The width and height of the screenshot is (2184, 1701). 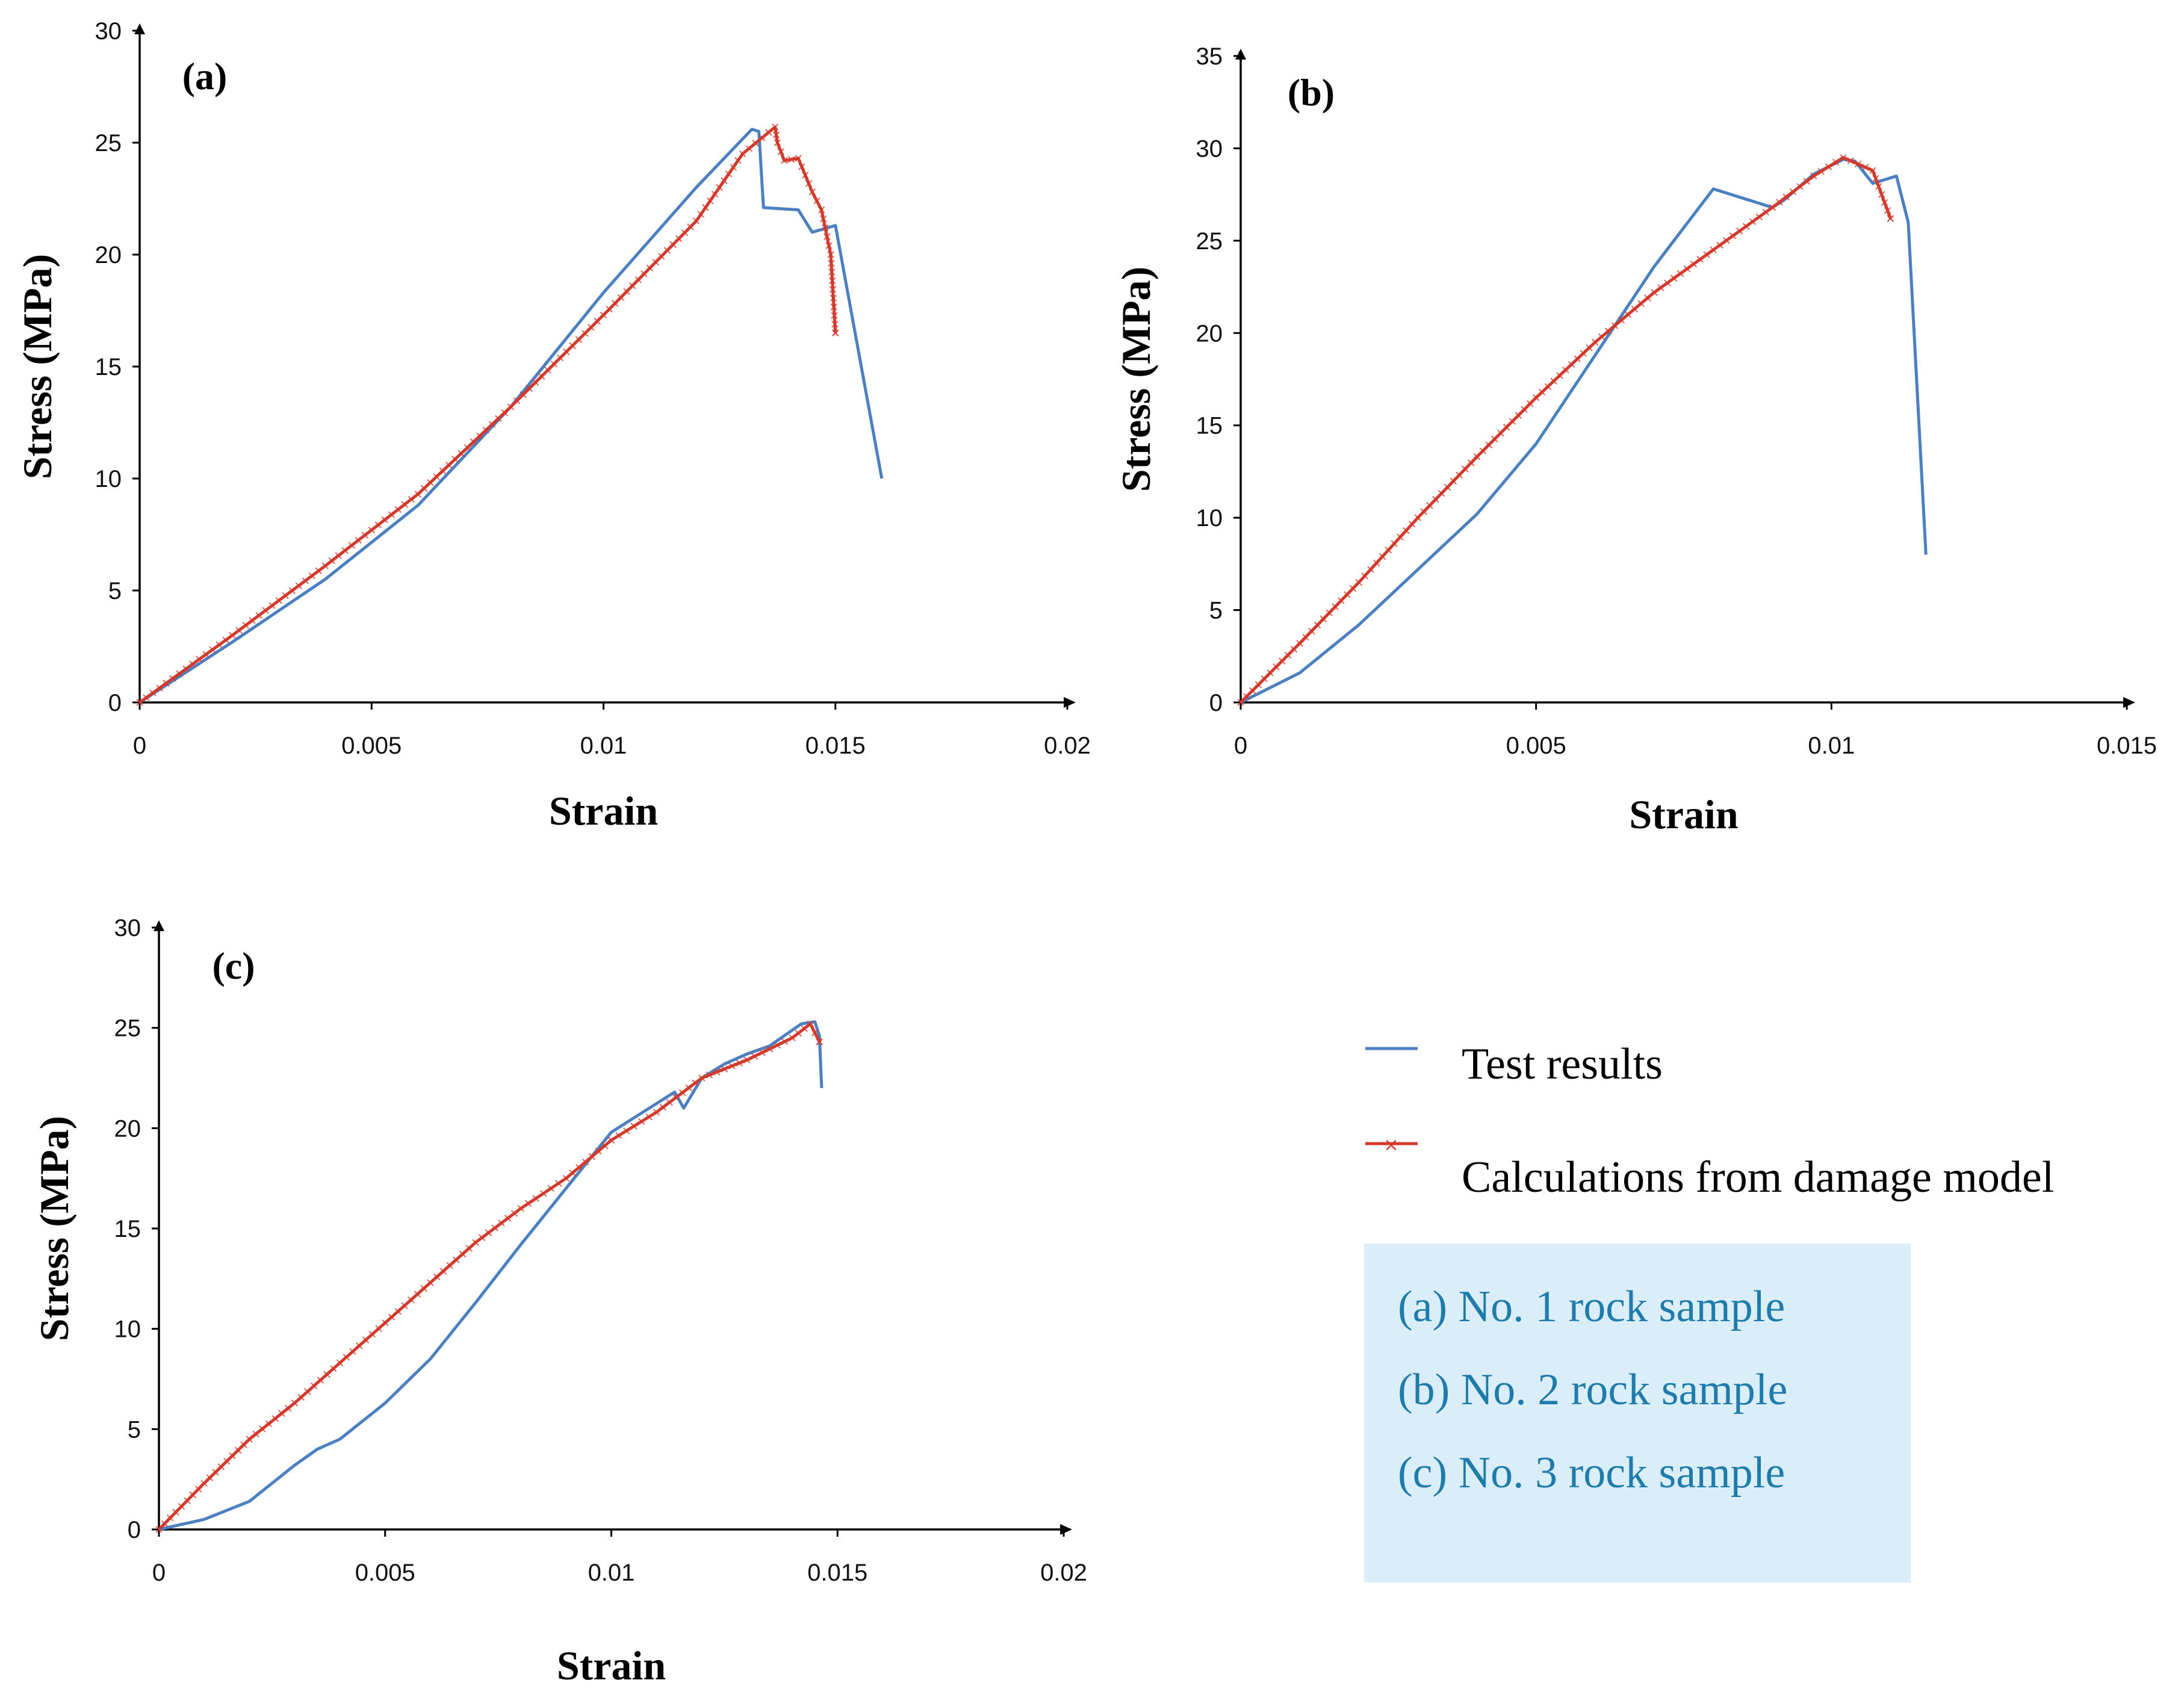 What do you see at coordinates (837, 1573) in the screenshot?
I see `x-tick-label: 0.015` at bounding box center [837, 1573].